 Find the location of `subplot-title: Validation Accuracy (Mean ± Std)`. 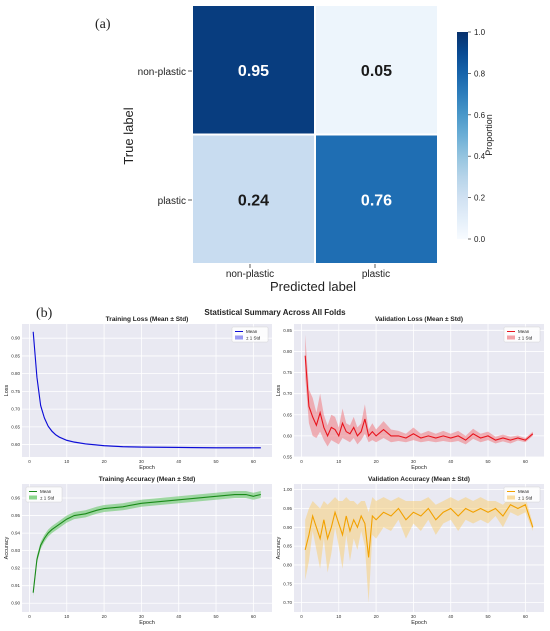

subplot-title: Validation Accuracy (Mean ± Std) is located at coordinates (419, 479).